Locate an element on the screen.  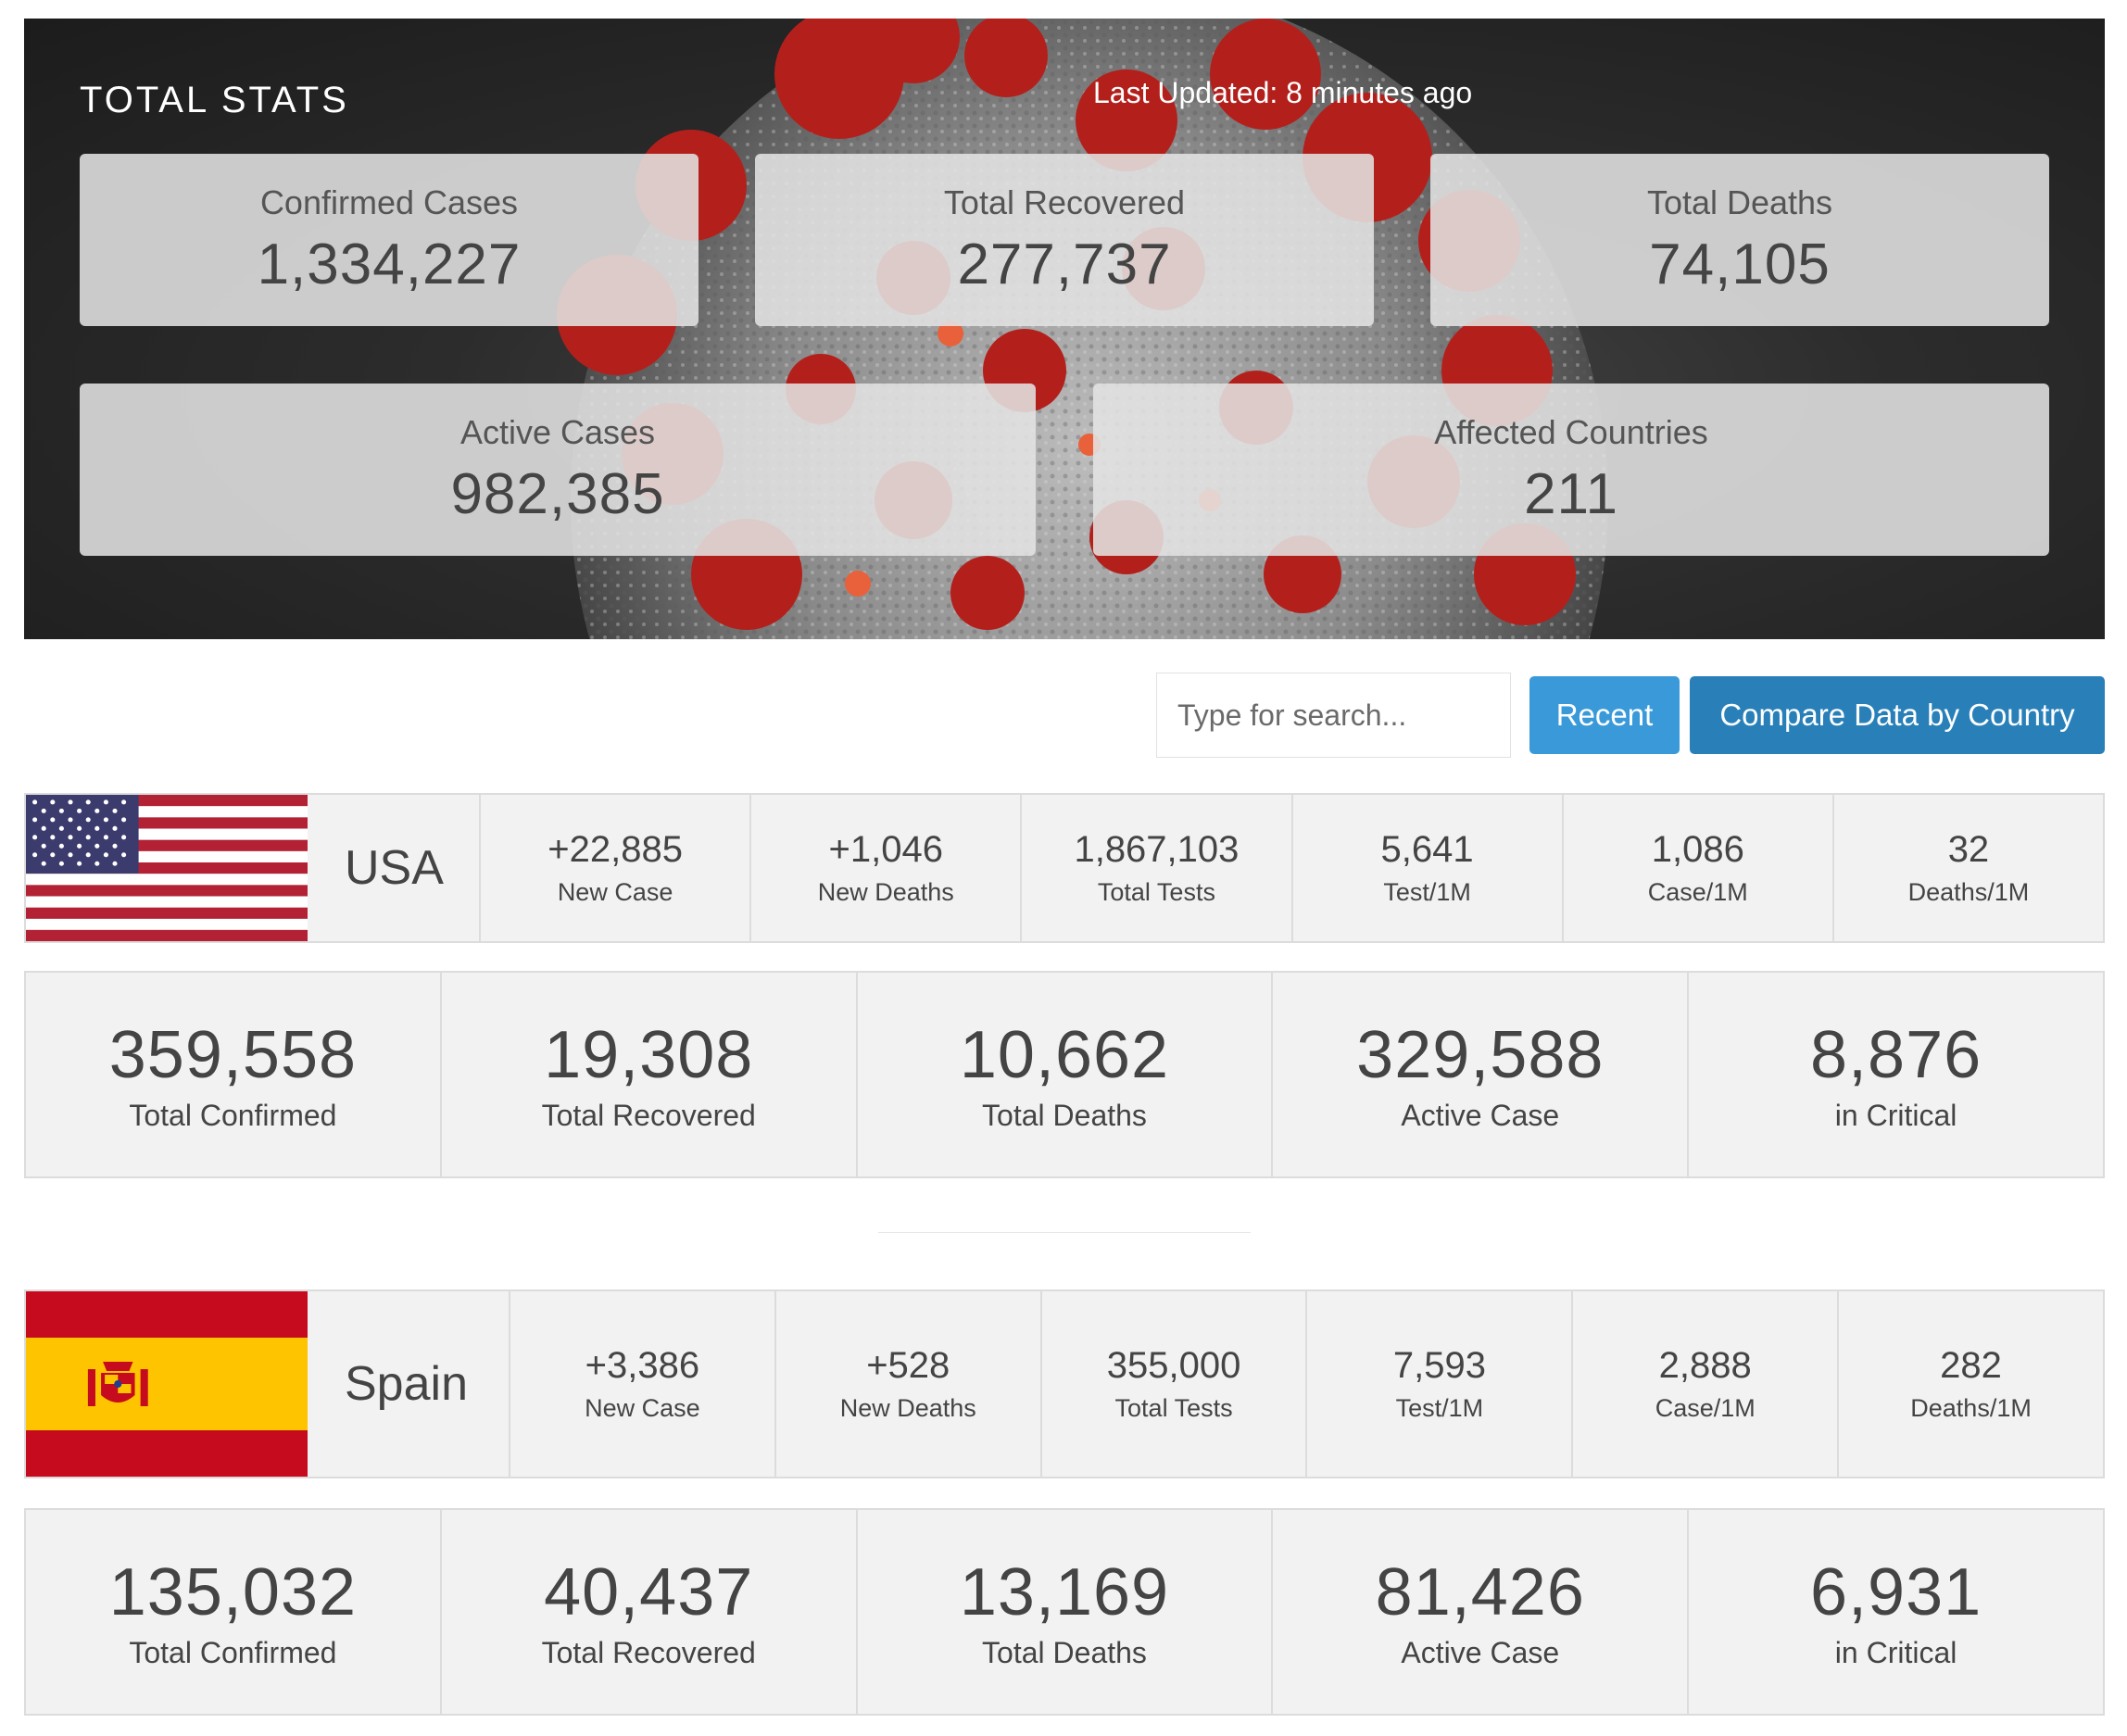
in-critical-cell: 6,931 in Critical is located at coordinates (1896, 1612).